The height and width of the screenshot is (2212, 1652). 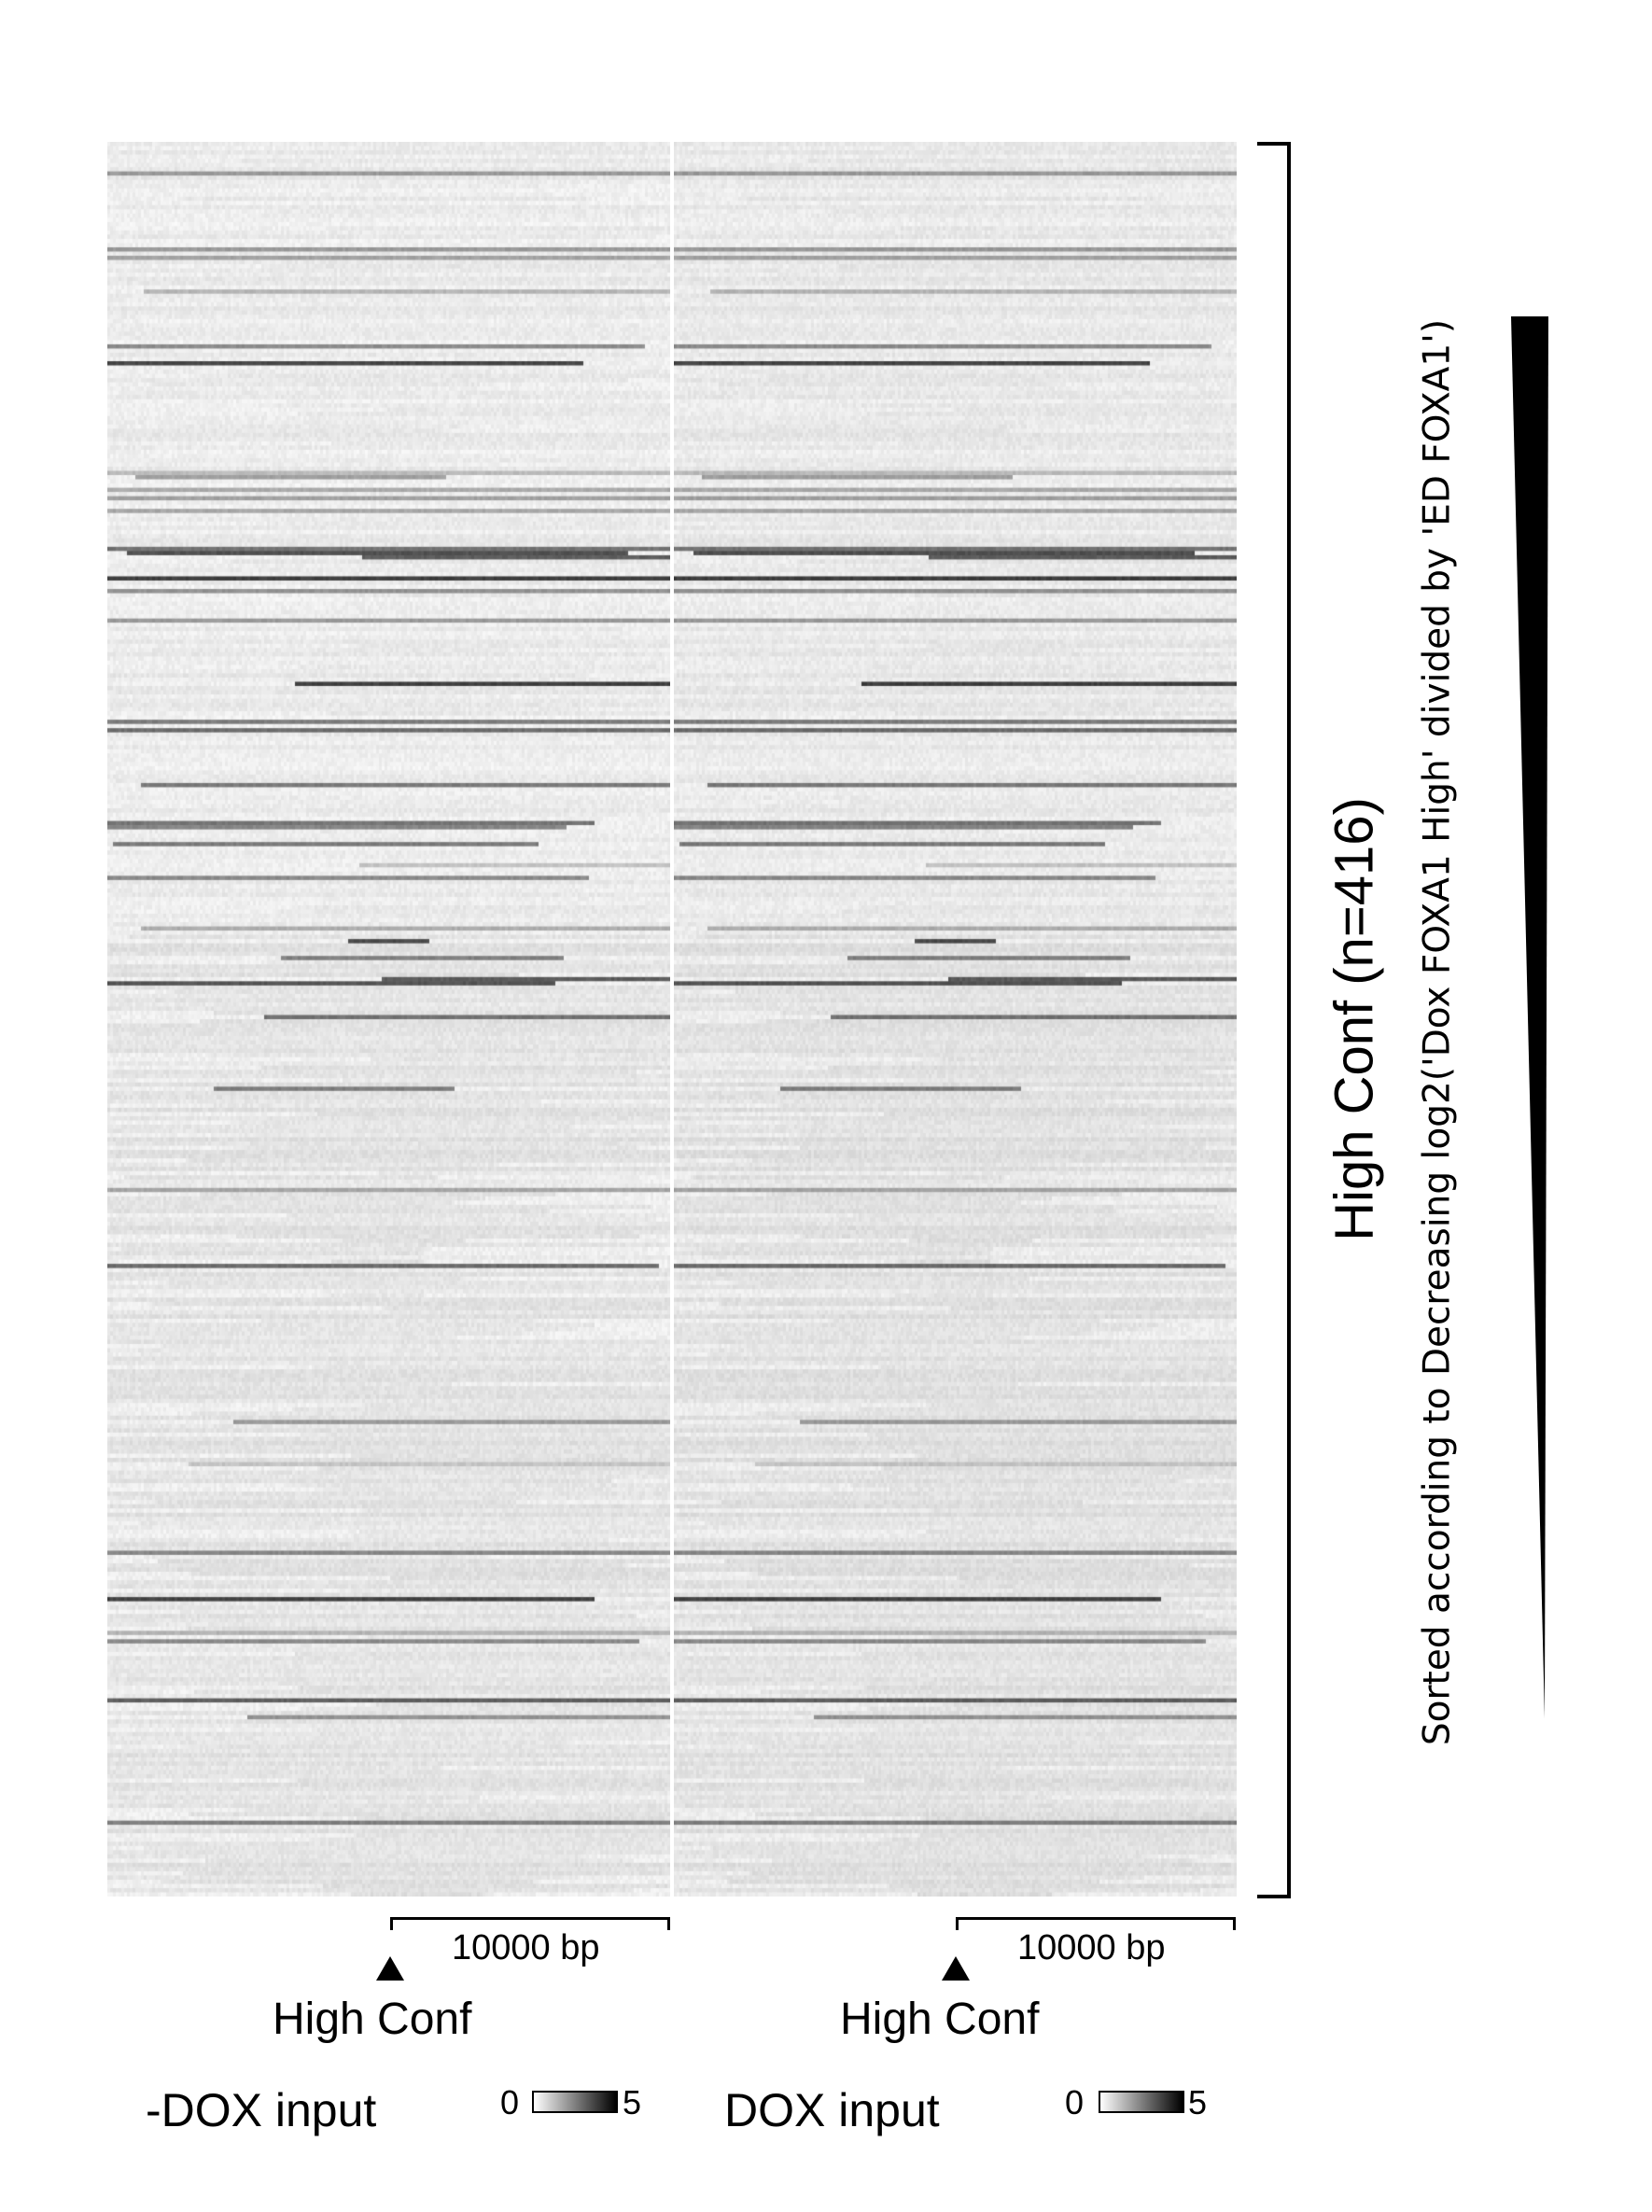 What do you see at coordinates (530, 1923) in the screenshot?
I see `scale-bar-left` at bounding box center [530, 1923].